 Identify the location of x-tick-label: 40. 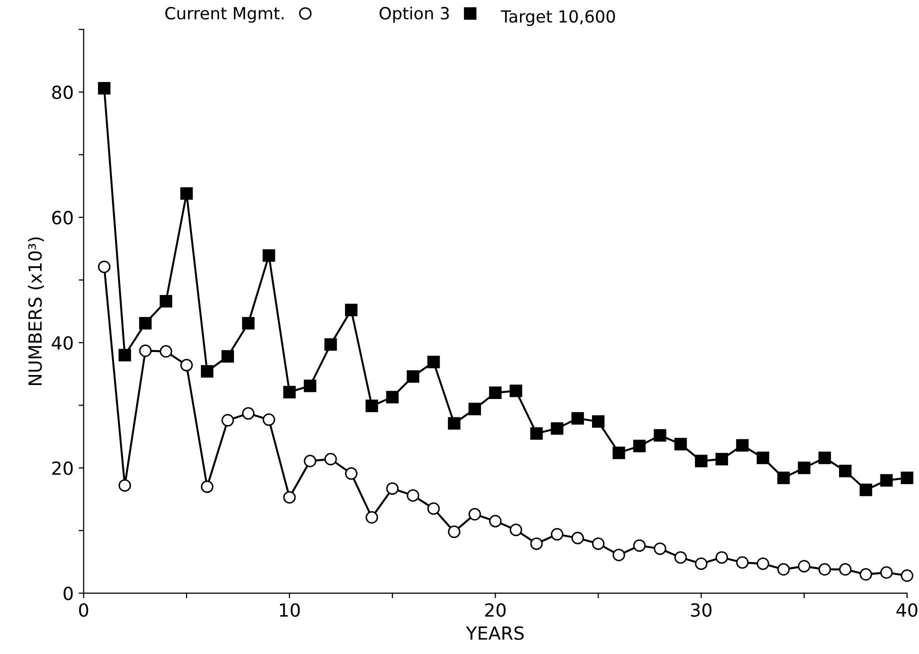
(907, 610).